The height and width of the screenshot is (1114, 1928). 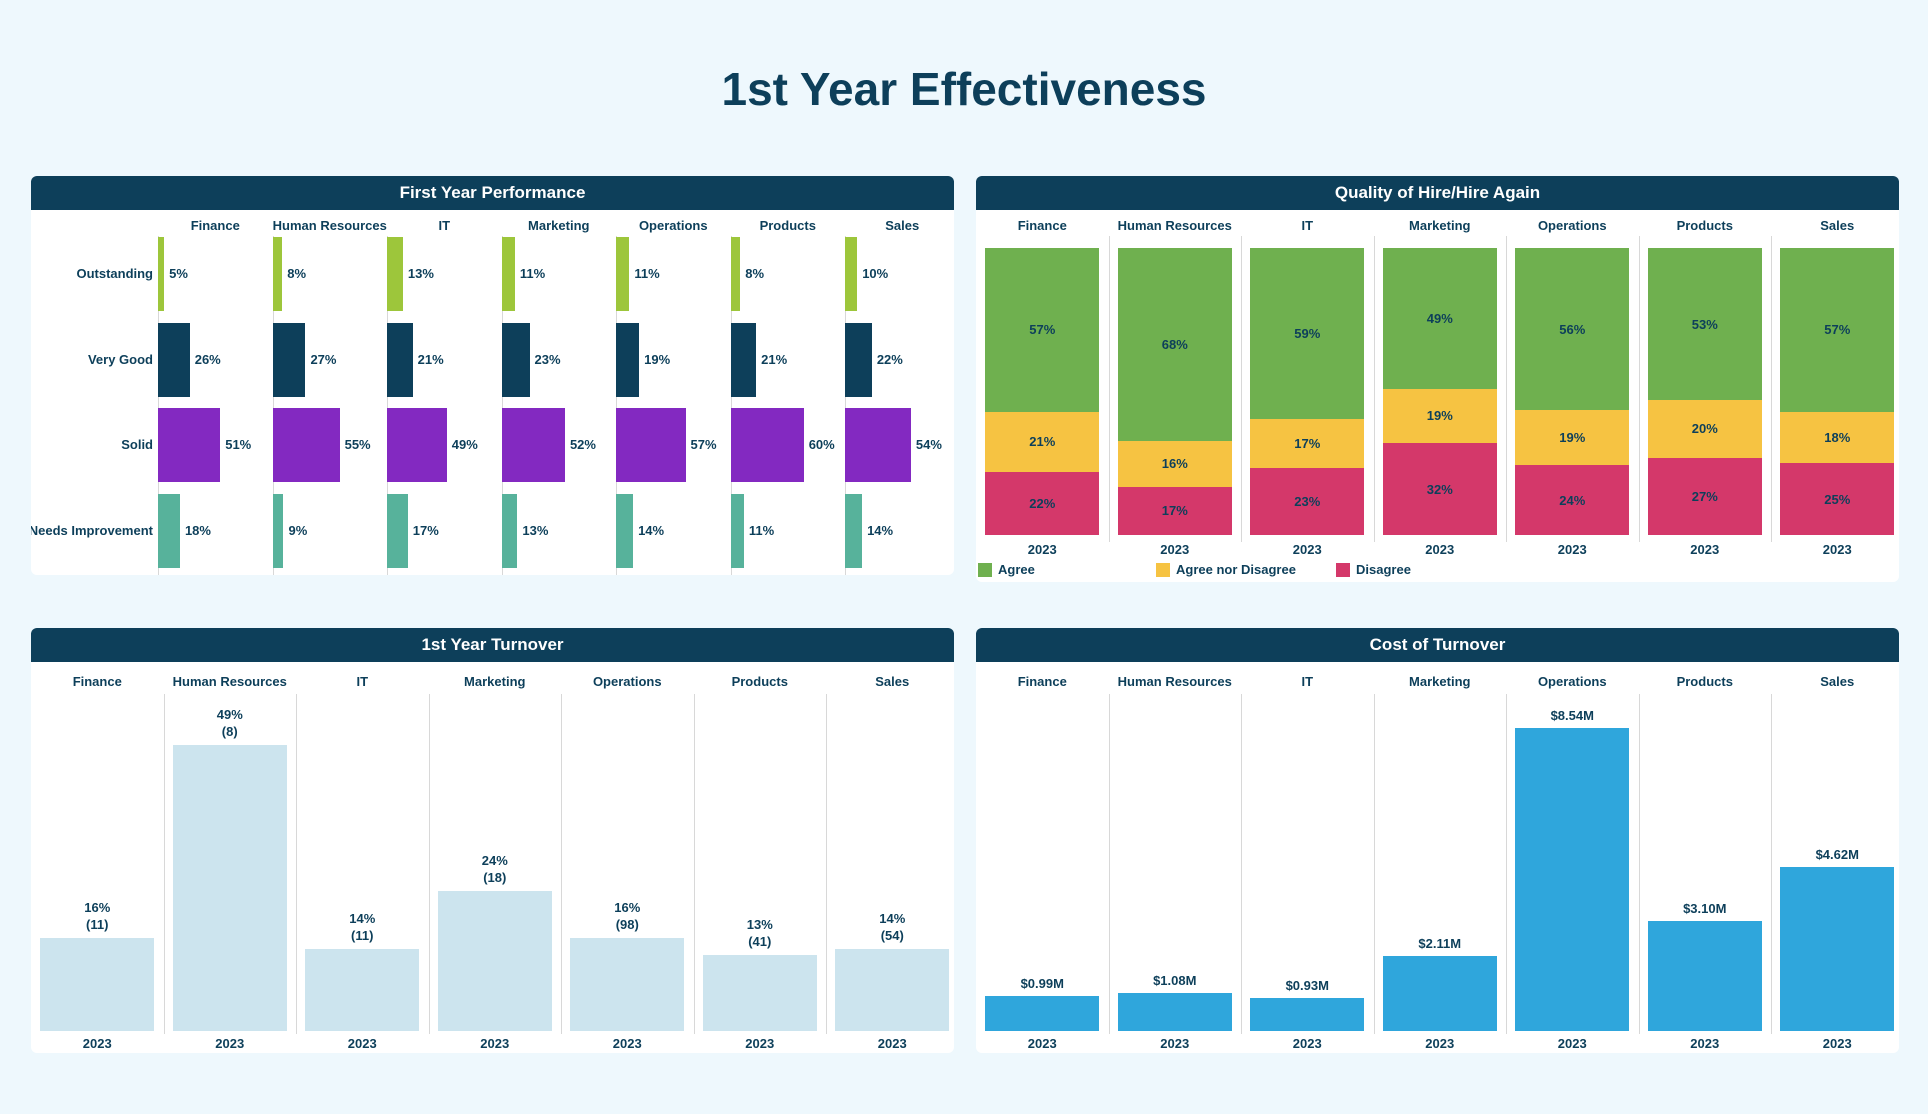 I want to click on segment-value-label: 23%, so click(x=1307, y=502).